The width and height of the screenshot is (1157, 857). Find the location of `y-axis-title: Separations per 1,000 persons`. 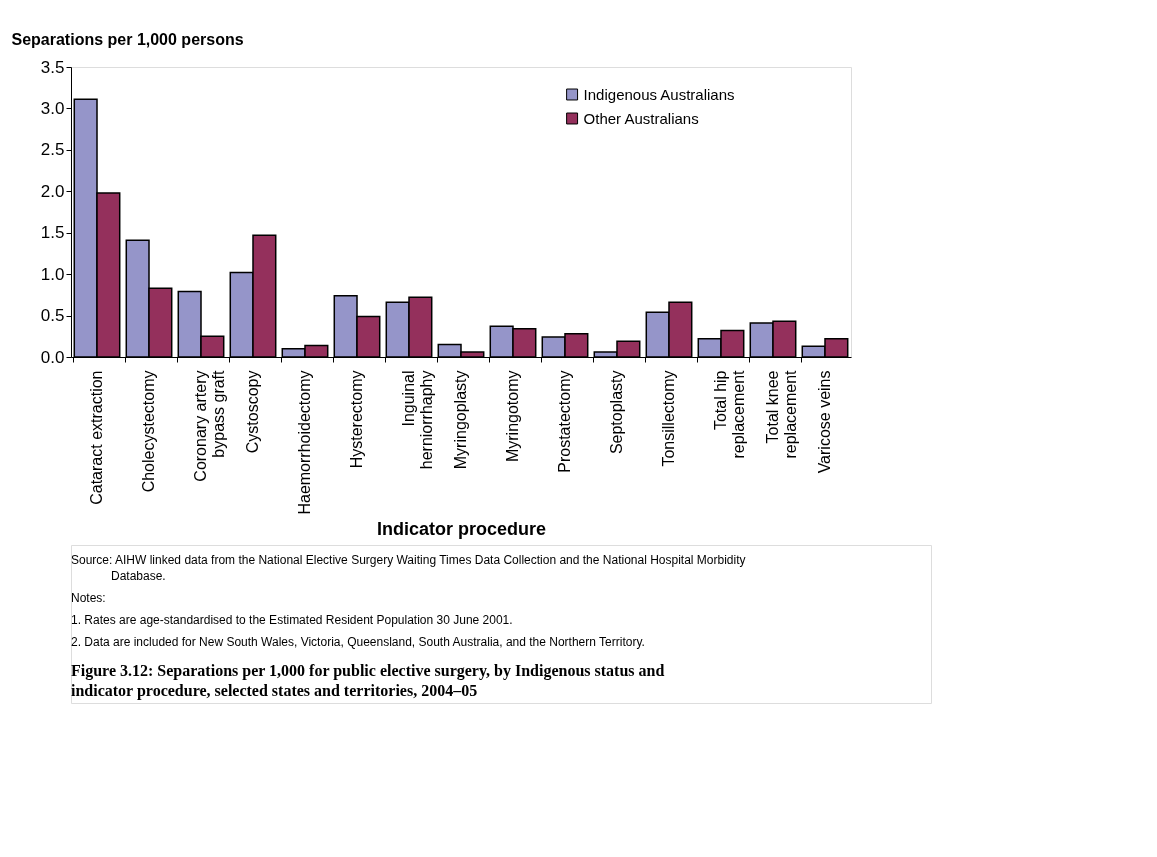

y-axis-title: Separations per 1,000 persons is located at coordinates (127, 39).